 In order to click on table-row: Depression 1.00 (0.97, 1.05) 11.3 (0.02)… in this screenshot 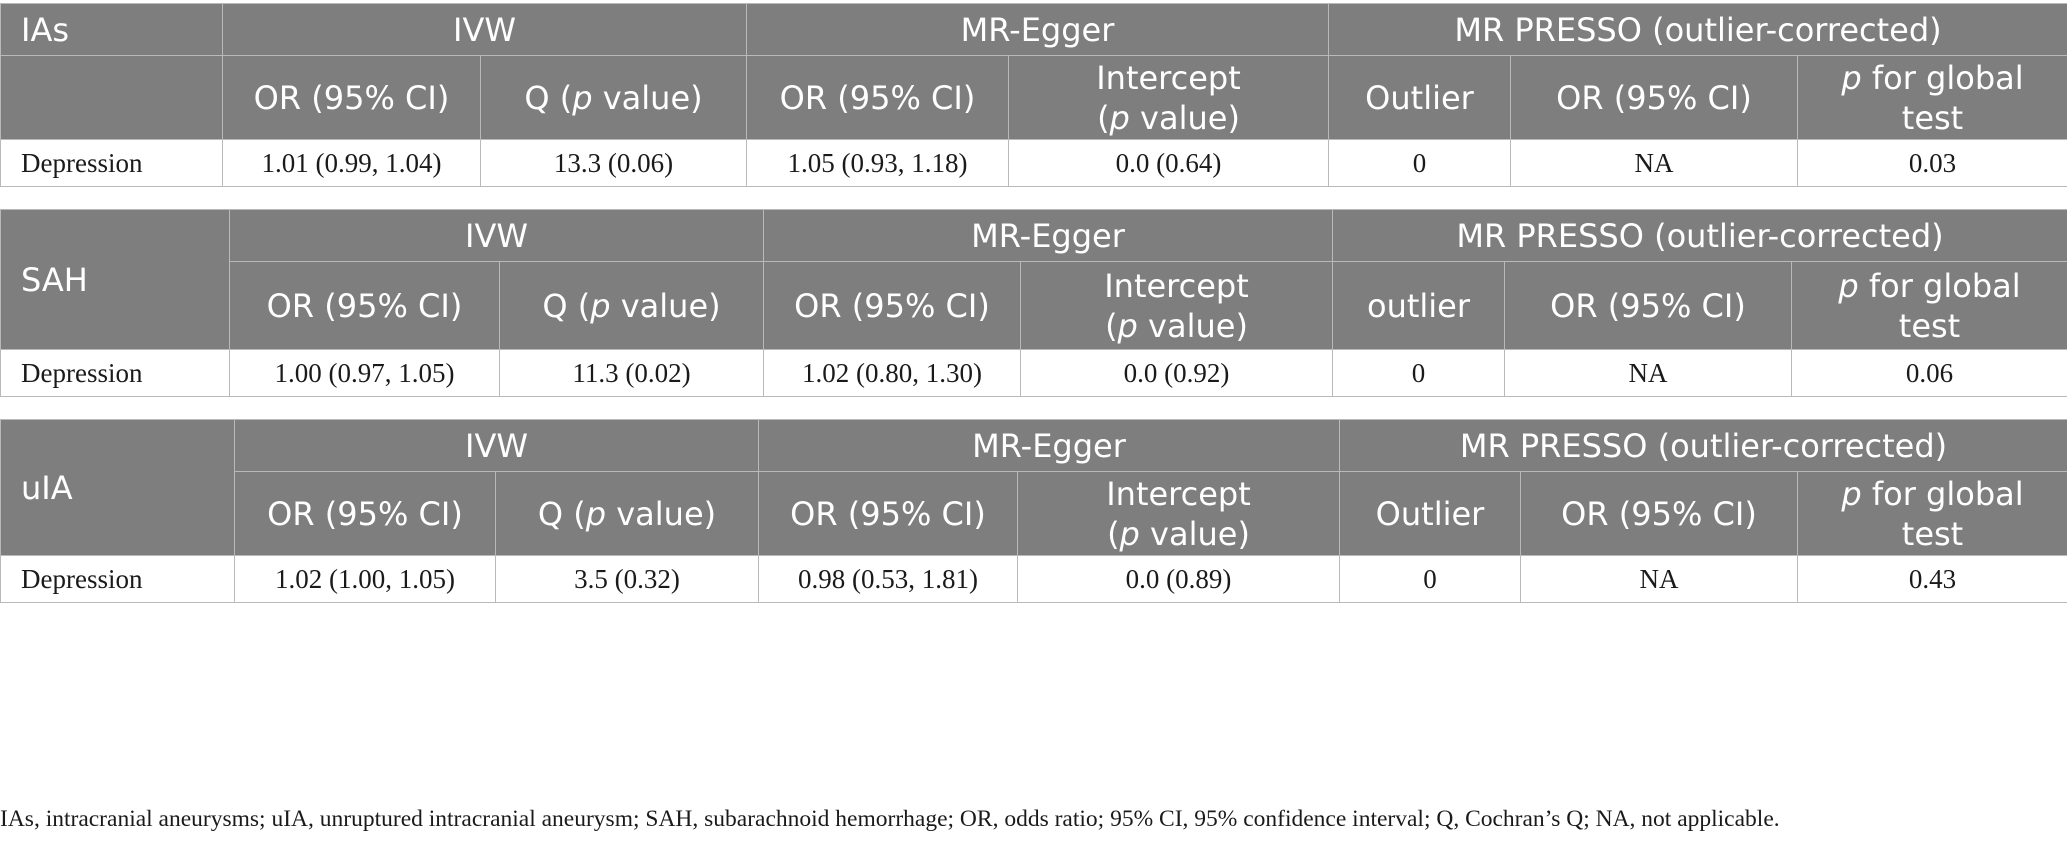, I will do `click(1033, 373)`.